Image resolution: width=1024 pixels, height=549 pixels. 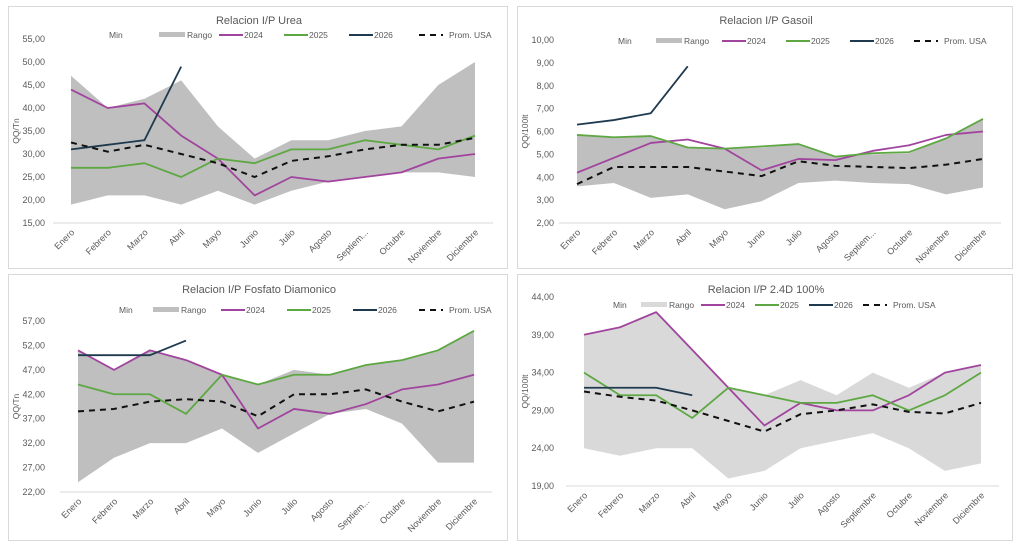 I want to click on range-area, so click(x=273, y=133).